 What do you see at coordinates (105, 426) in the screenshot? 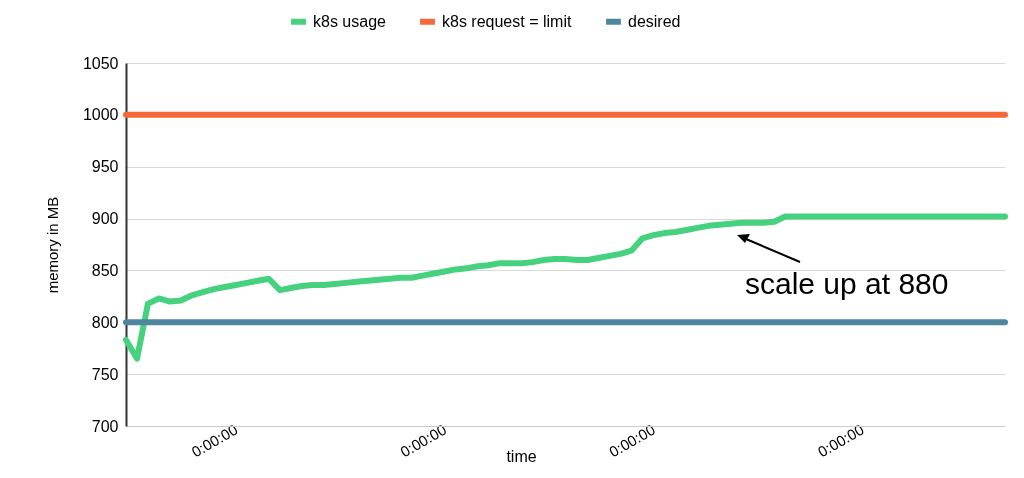
I see `y-tick-label: 700` at bounding box center [105, 426].